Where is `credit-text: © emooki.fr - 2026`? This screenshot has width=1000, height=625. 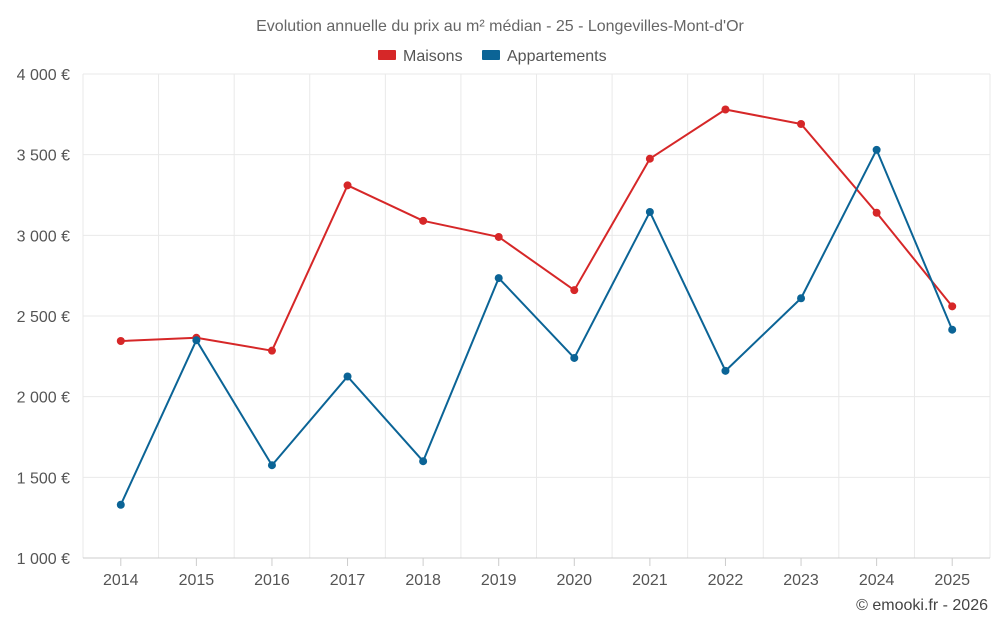 credit-text: © emooki.fr - 2026 is located at coordinates (922, 605).